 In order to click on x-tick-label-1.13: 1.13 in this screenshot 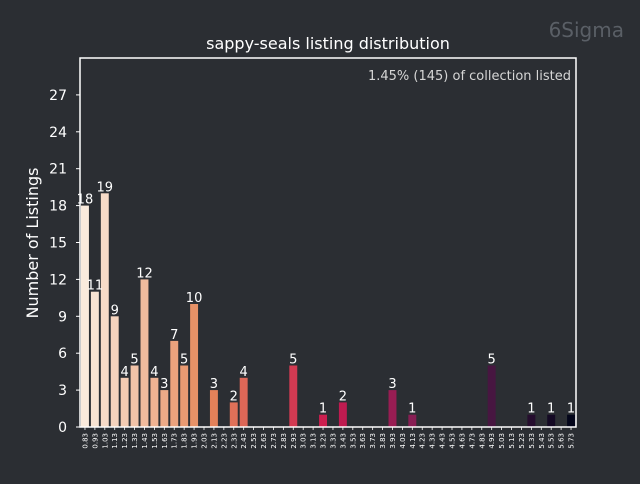, I will do `click(115, 441)`.